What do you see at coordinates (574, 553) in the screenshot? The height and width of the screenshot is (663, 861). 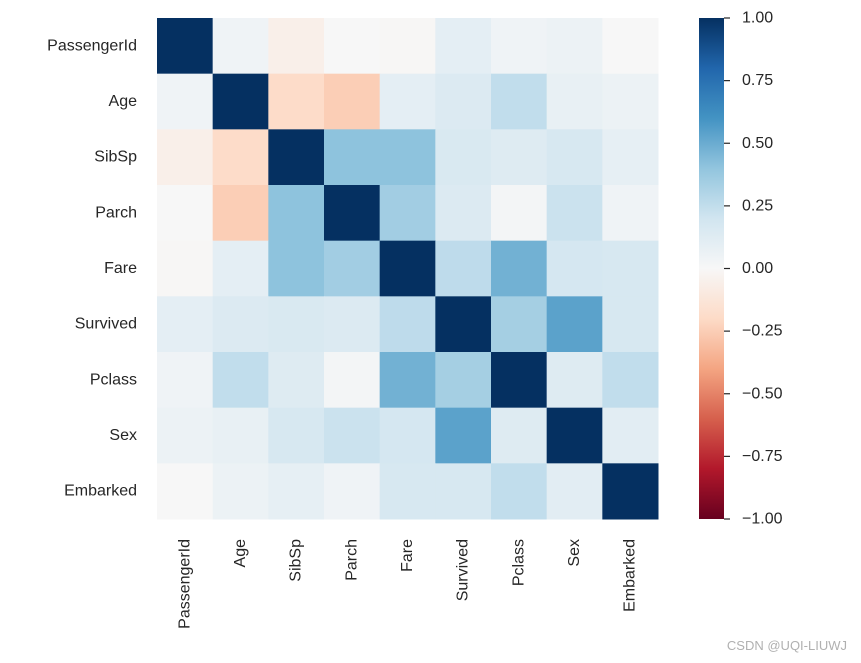 I see `column-label: Sex` at bounding box center [574, 553].